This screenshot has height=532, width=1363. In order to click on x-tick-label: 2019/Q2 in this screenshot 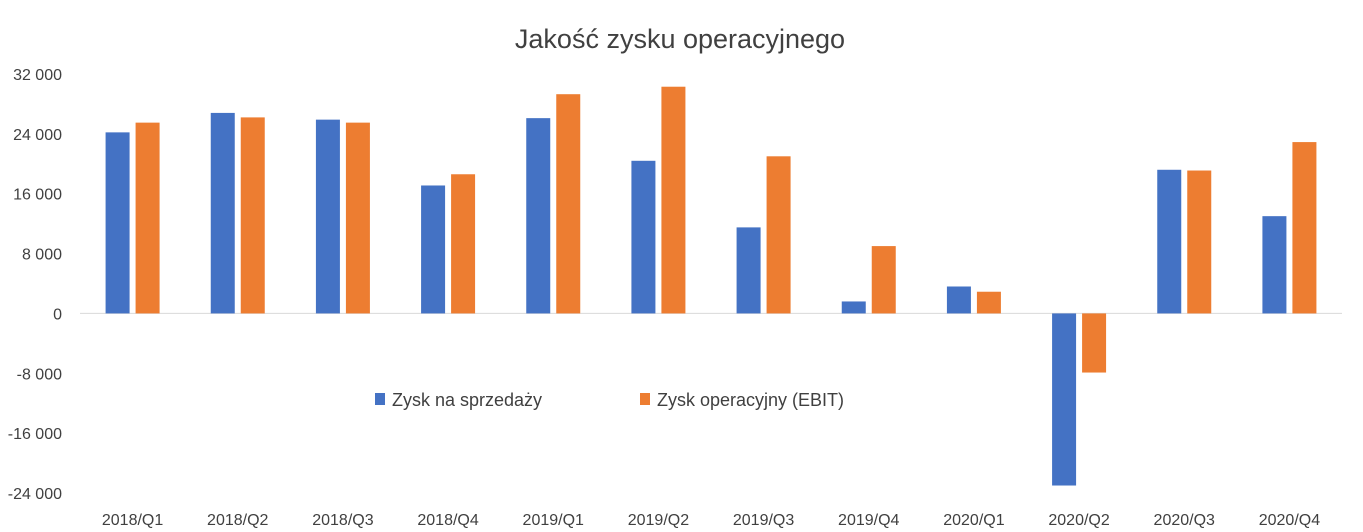, I will do `click(658, 520)`.